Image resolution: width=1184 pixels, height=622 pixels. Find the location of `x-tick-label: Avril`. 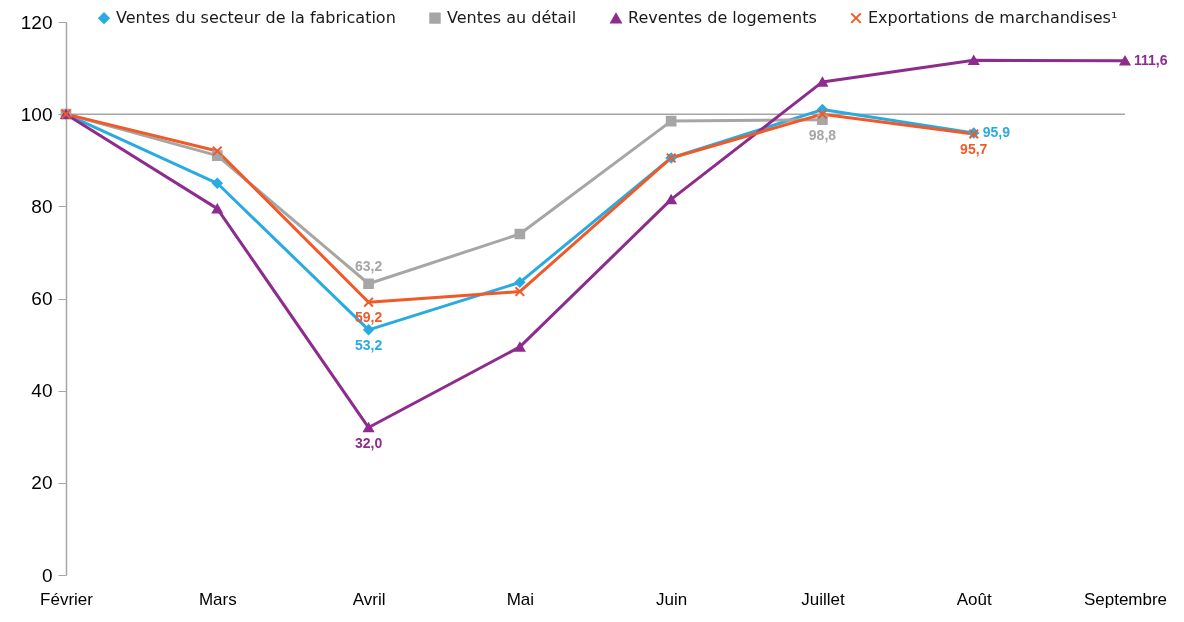

x-tick-label: Avril is located at coordinates (369, 599).